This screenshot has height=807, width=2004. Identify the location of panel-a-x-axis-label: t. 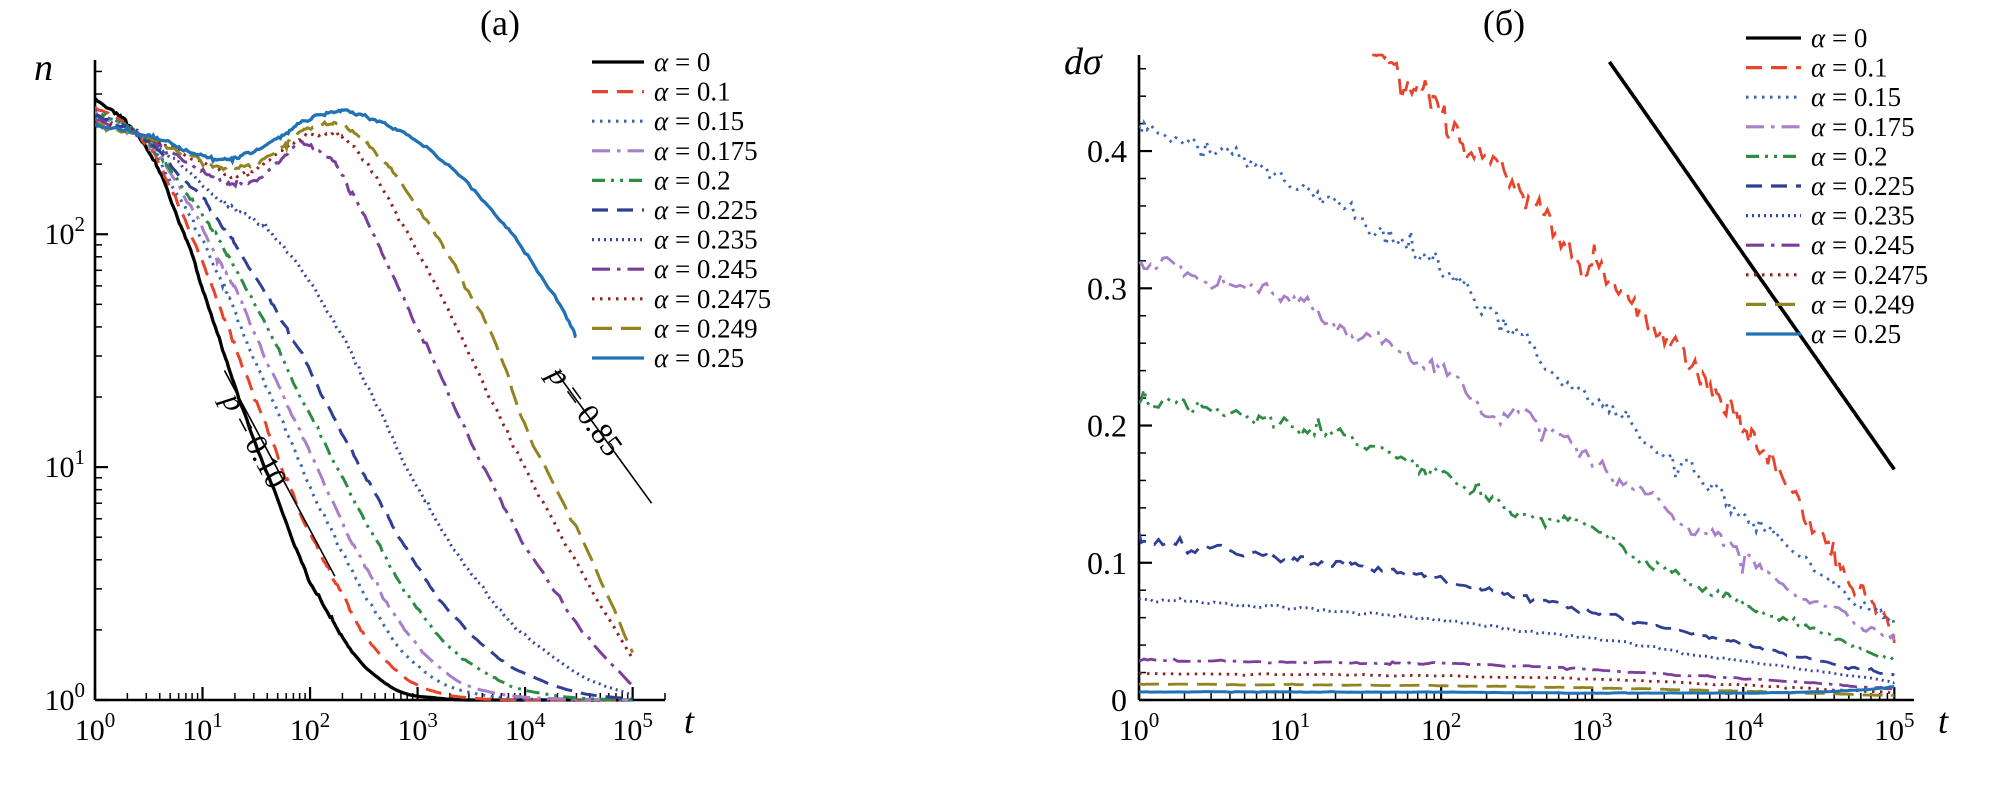
(689, 721).